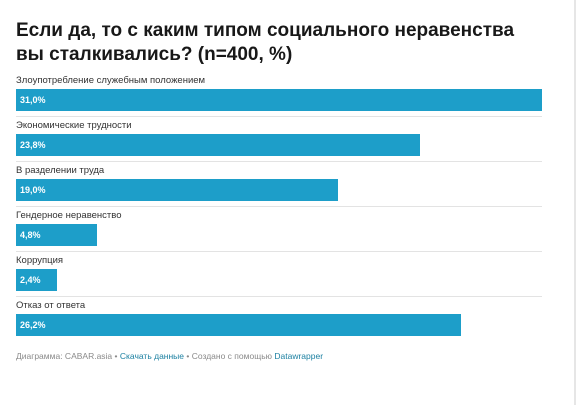  Describe the element at coordinates (33, 190) in the screenshot. I see `bar-value-label: 19,0%` at that location.